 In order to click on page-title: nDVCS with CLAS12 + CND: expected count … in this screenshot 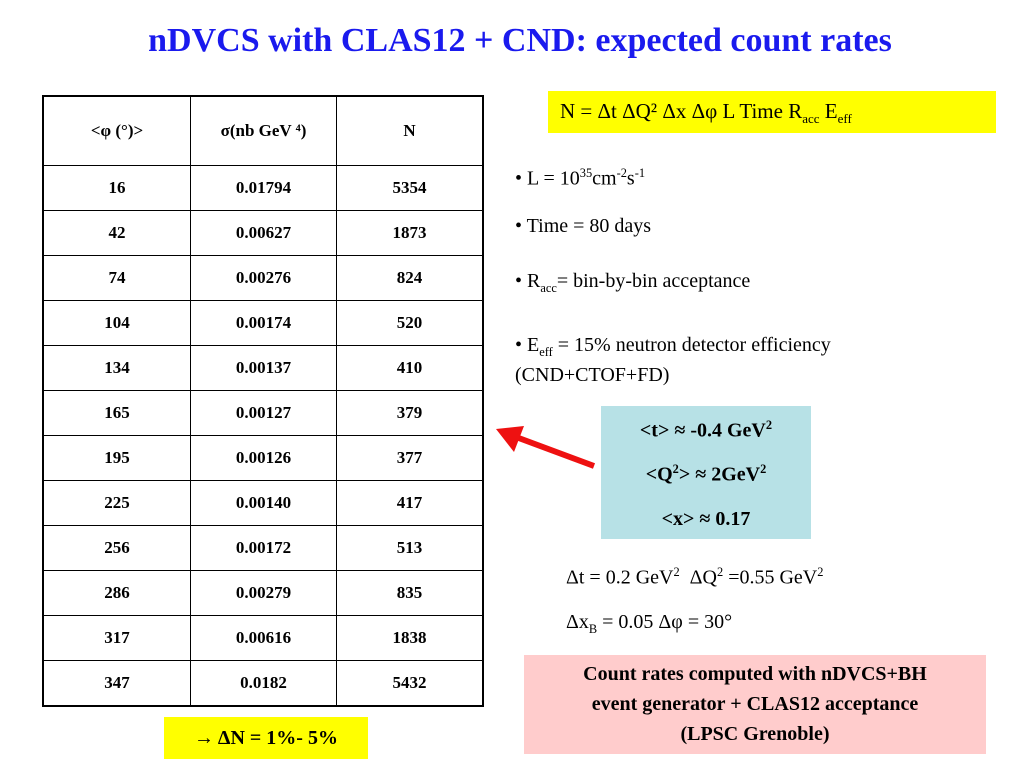, I will do `click(520, 40)`.